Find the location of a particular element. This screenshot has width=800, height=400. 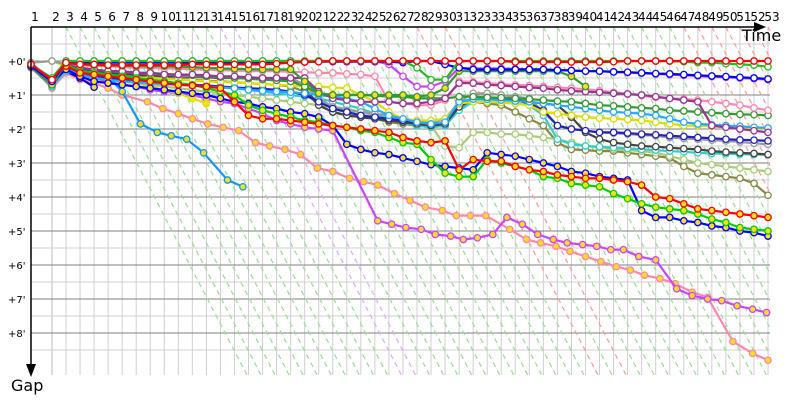

x-tick-label: 36 is located at coordinates (533, 17).